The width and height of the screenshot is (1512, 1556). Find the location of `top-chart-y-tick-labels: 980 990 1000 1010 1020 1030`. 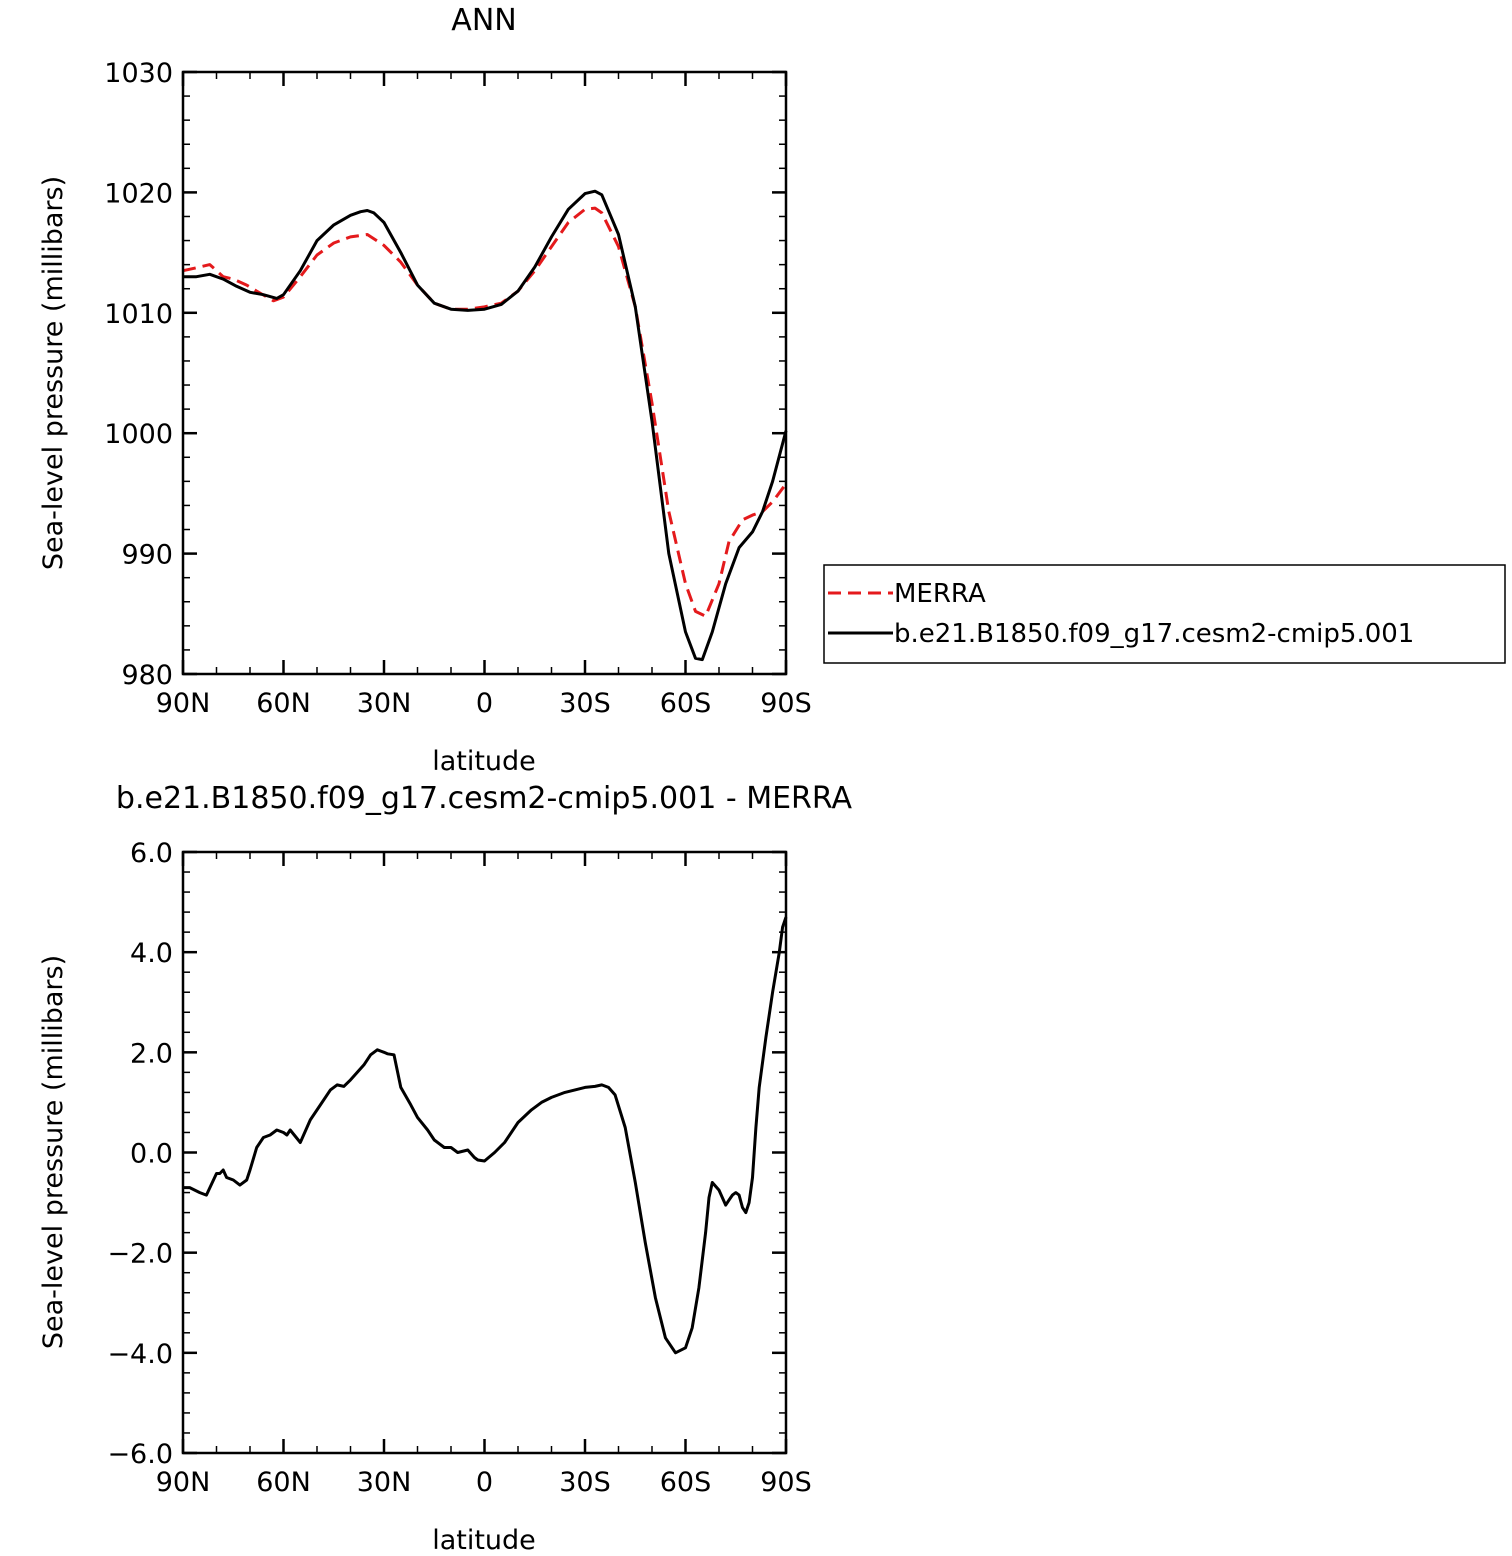

top-chart-y-tick-labels: 980 990 1000 1010 1020 1030 is located at coordinates (138, 374).